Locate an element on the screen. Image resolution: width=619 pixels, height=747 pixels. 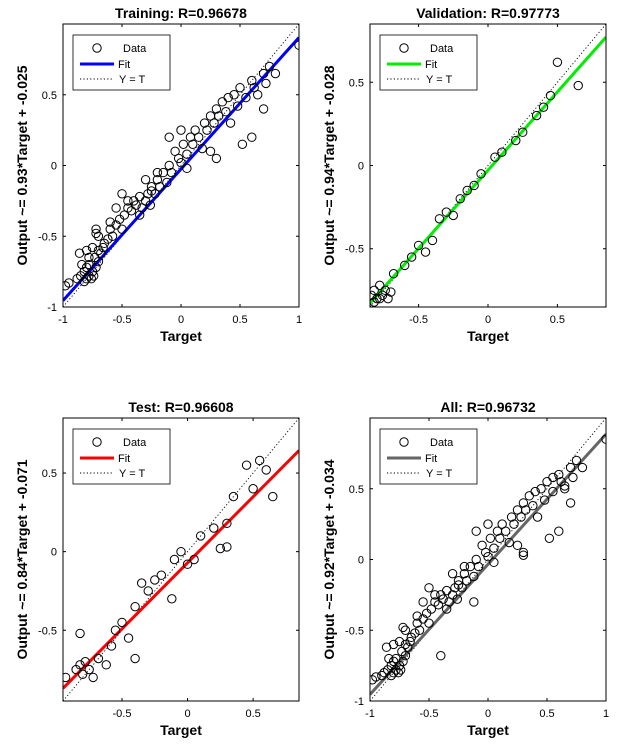
y-axis-label: Output ~= 0.84*Target + -0.071 is located at coordinates (22, 559).